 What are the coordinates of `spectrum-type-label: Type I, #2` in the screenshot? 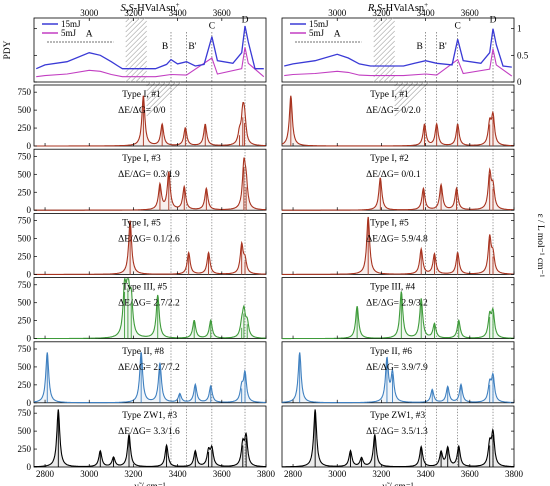 It's located at (389, 159).